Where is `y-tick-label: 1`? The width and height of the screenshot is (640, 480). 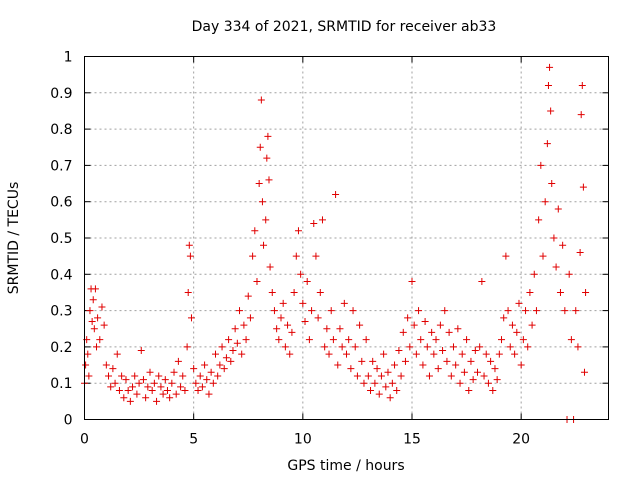 y-tick-label: 1 is located at coordinates (68, 58).